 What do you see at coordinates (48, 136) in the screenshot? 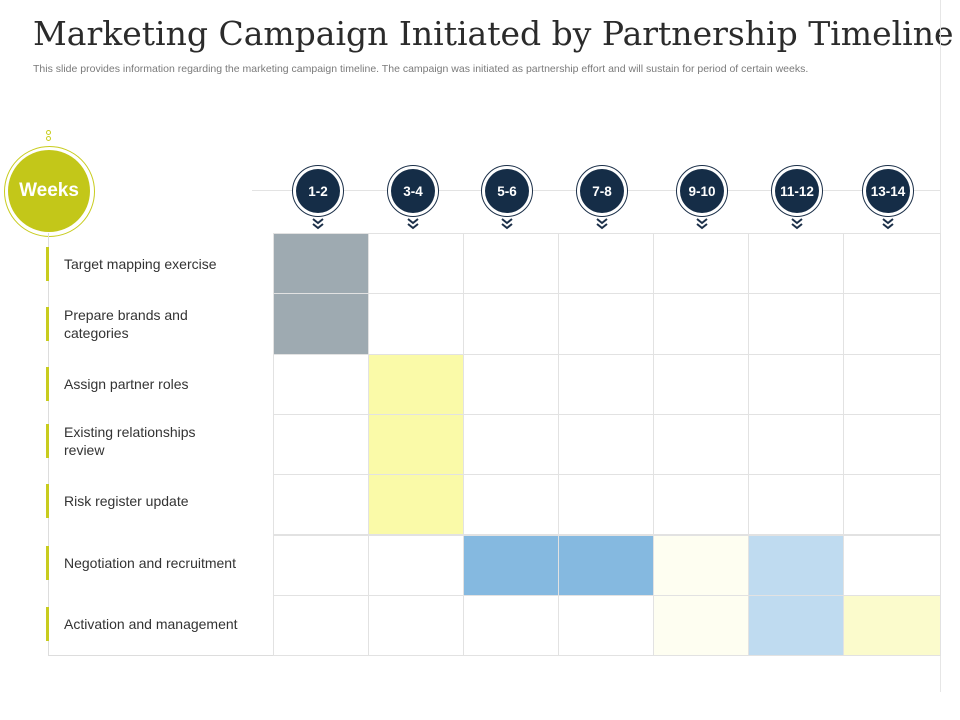
I see `decorative-dots-icon` at bounding box center [48, 136].